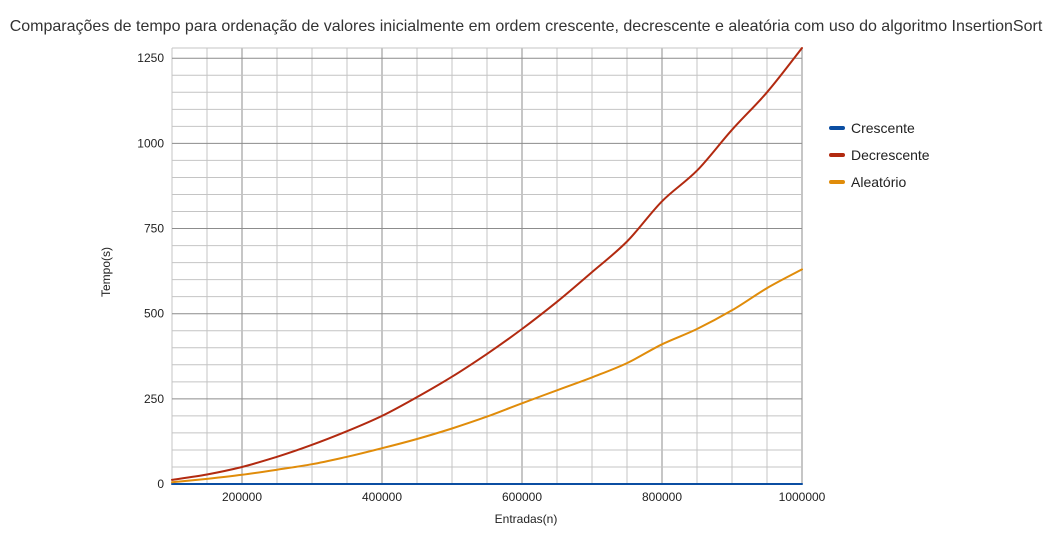  What do you see at coordinates (890, 155) in the screenshot?
I see `legend-label-decrescente: Decrescente` at bounding box center [890, 155].